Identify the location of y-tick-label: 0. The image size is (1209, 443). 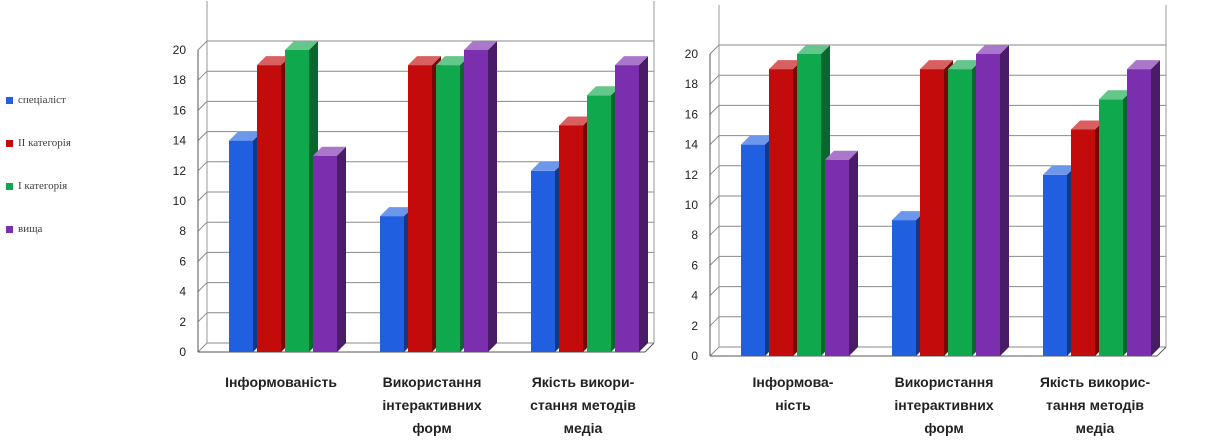
(182, 352).